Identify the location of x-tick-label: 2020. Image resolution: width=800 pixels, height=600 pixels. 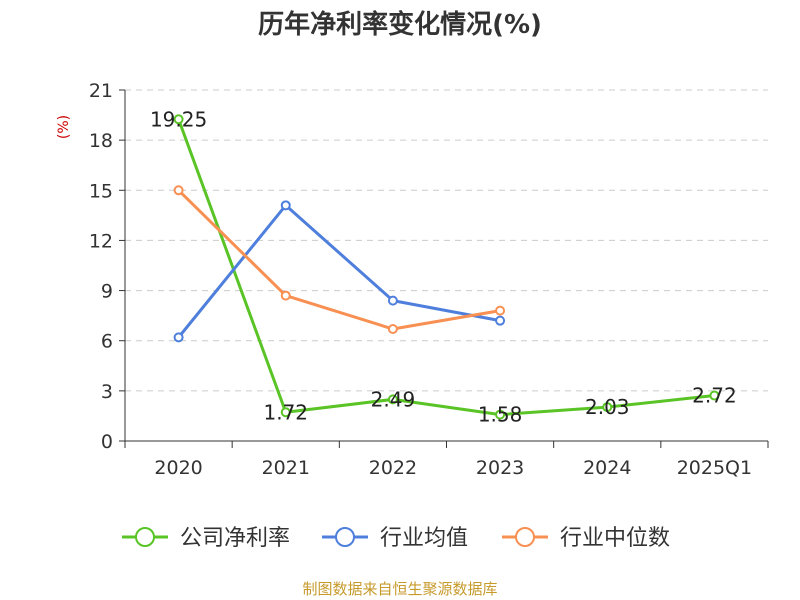
(178, 468).